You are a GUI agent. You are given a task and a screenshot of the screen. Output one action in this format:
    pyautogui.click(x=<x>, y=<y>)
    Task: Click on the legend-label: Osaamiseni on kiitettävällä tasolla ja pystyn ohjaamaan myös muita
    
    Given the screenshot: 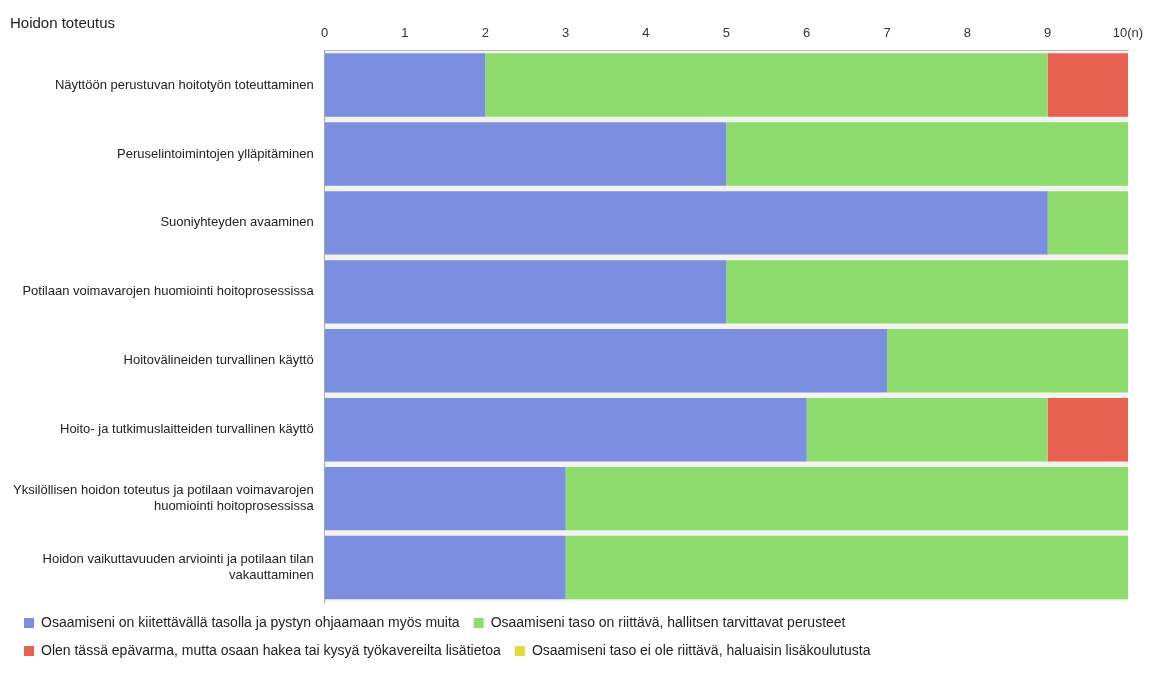 What is the action you would take?
    pyautogui.click(x=250, y=621)
    